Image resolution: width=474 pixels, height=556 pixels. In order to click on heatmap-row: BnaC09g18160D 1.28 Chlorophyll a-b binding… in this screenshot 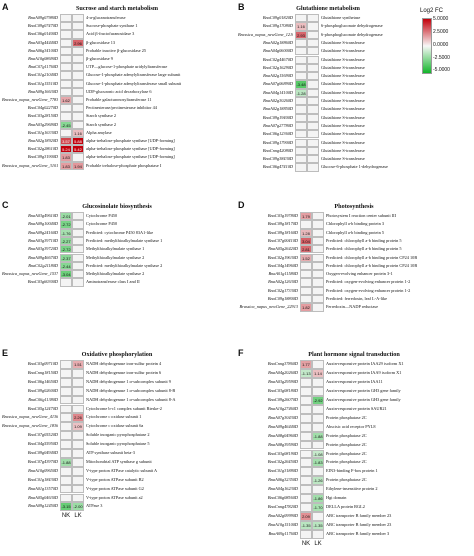, I will do `click(354, 232)`.